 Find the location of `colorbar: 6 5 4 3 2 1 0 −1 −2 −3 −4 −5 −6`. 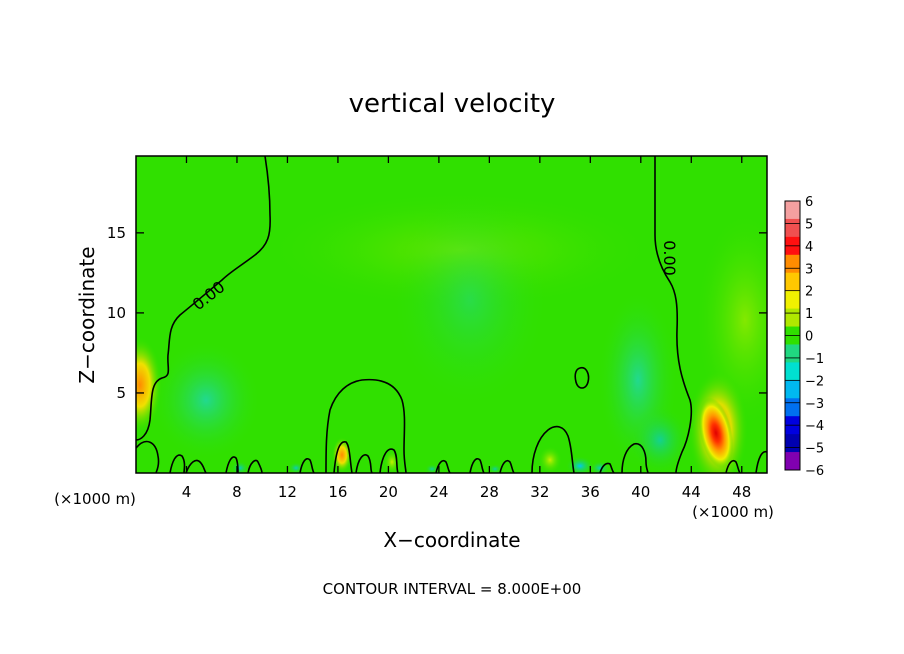

colorbar: 6 5 4 3 2 1 0 −1 −2 −3 −4 −5 −6 is located at coordinates (804, 337).